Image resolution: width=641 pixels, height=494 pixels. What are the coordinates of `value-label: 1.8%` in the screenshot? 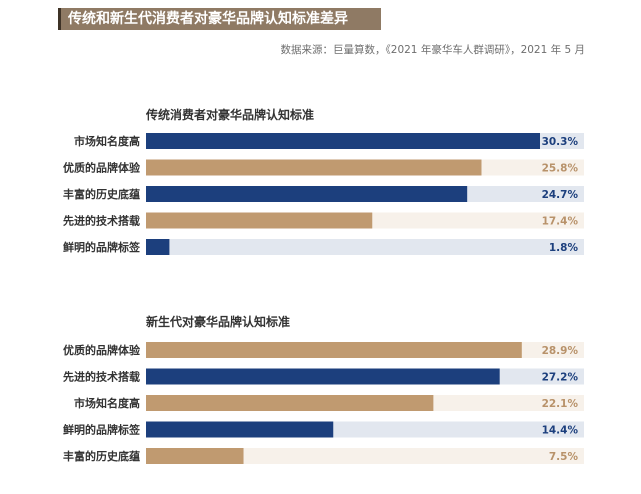 It's located at (564, 248).